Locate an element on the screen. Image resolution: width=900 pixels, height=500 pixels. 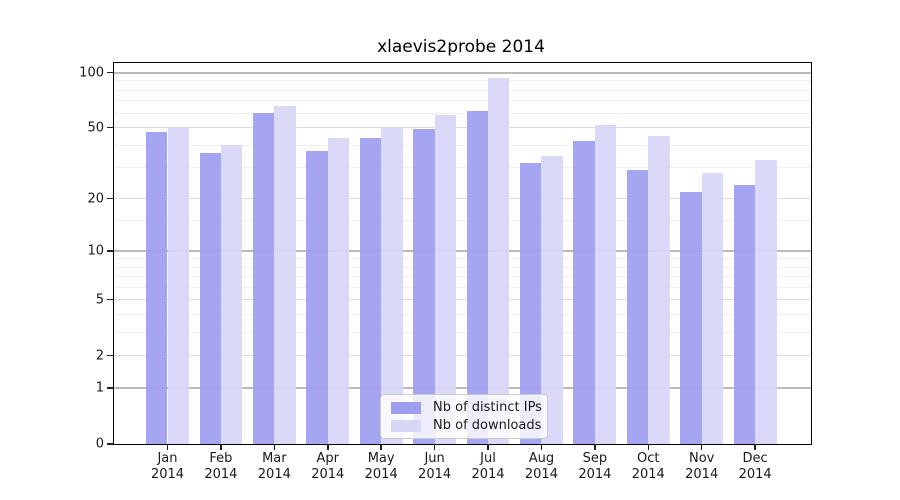
bar-nb-of-downloads-jun is located at coordinates (445, 279).